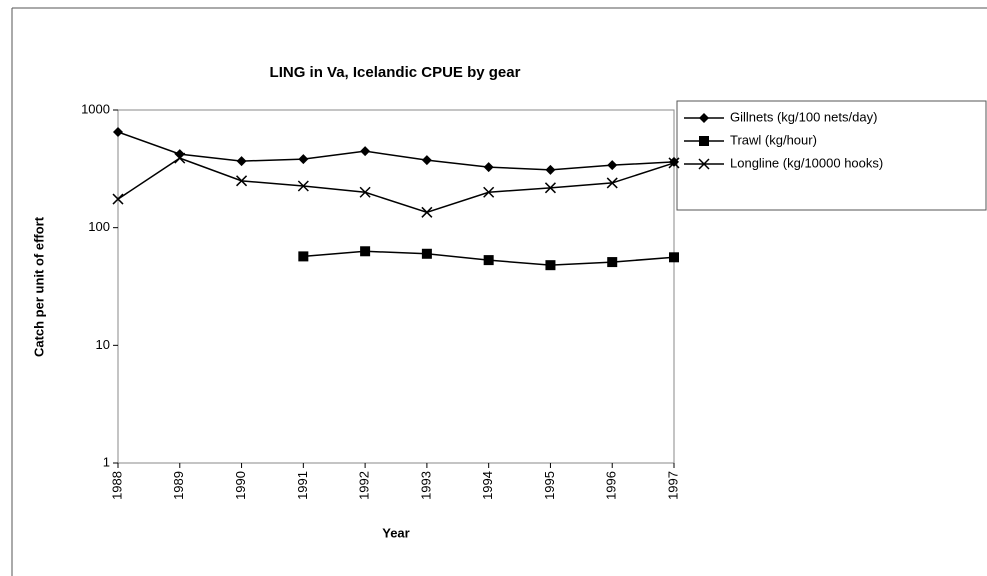 The height and width of the screenshot is (576, 987). I want to click on x-tick-label: 1992, so click(364, 485).